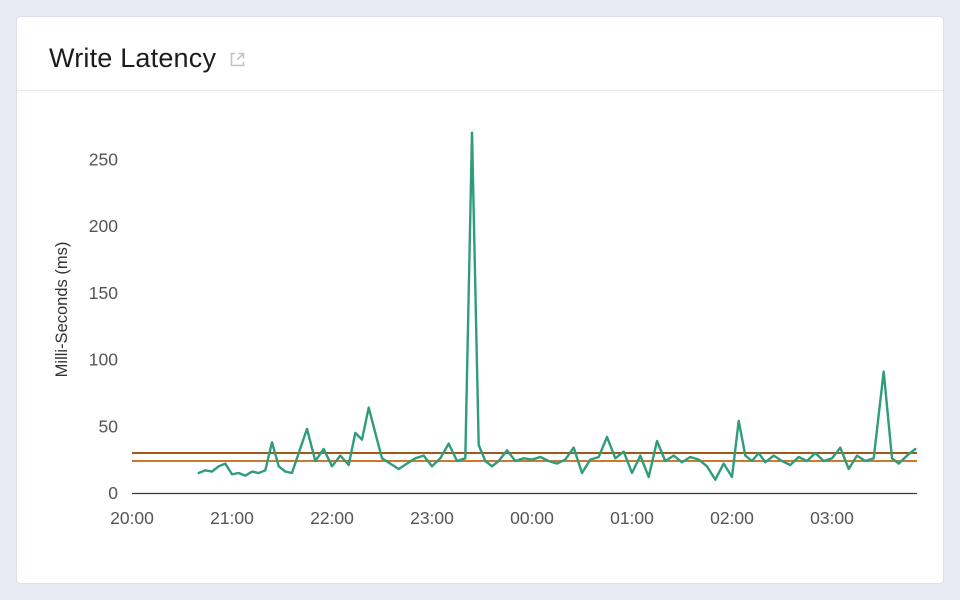  What do you see at coordinates (103, 159) in the screenshot?
I see `y-tick-label: 250` at bounding box center [103, 159].